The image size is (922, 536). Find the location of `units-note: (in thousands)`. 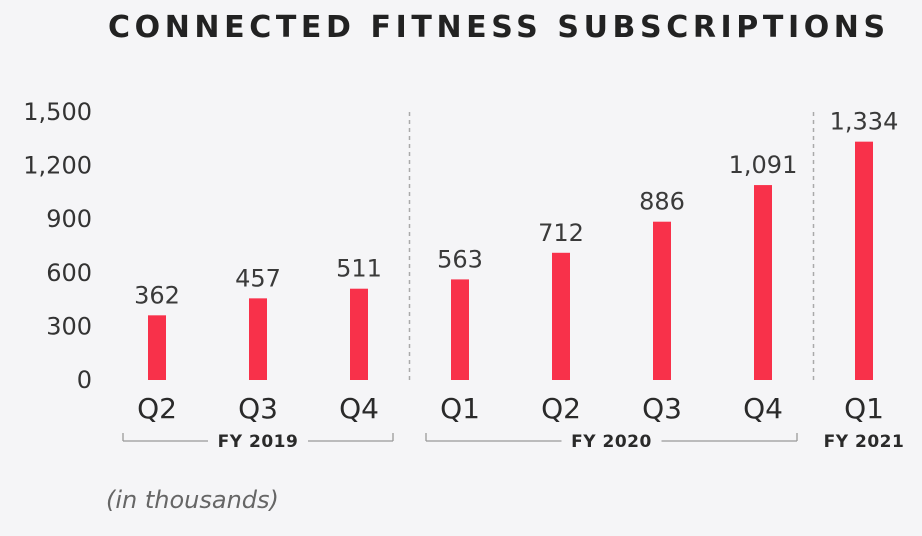

units-note: (in thousands) is located at coordinates (192, 500).